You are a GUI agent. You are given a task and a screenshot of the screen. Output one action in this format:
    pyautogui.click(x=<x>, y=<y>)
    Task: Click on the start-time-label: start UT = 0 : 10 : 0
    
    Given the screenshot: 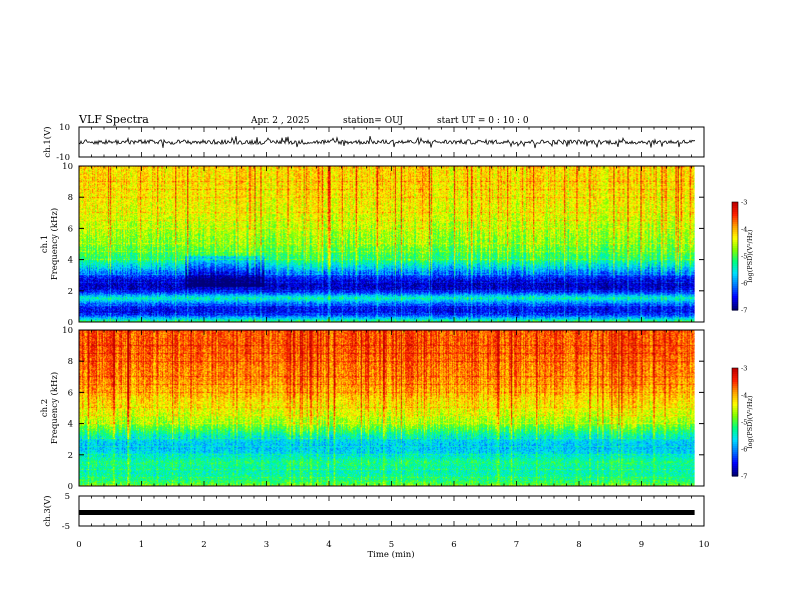 What is the action you would take?
    pyautogui.click(x=483, y=121)
    